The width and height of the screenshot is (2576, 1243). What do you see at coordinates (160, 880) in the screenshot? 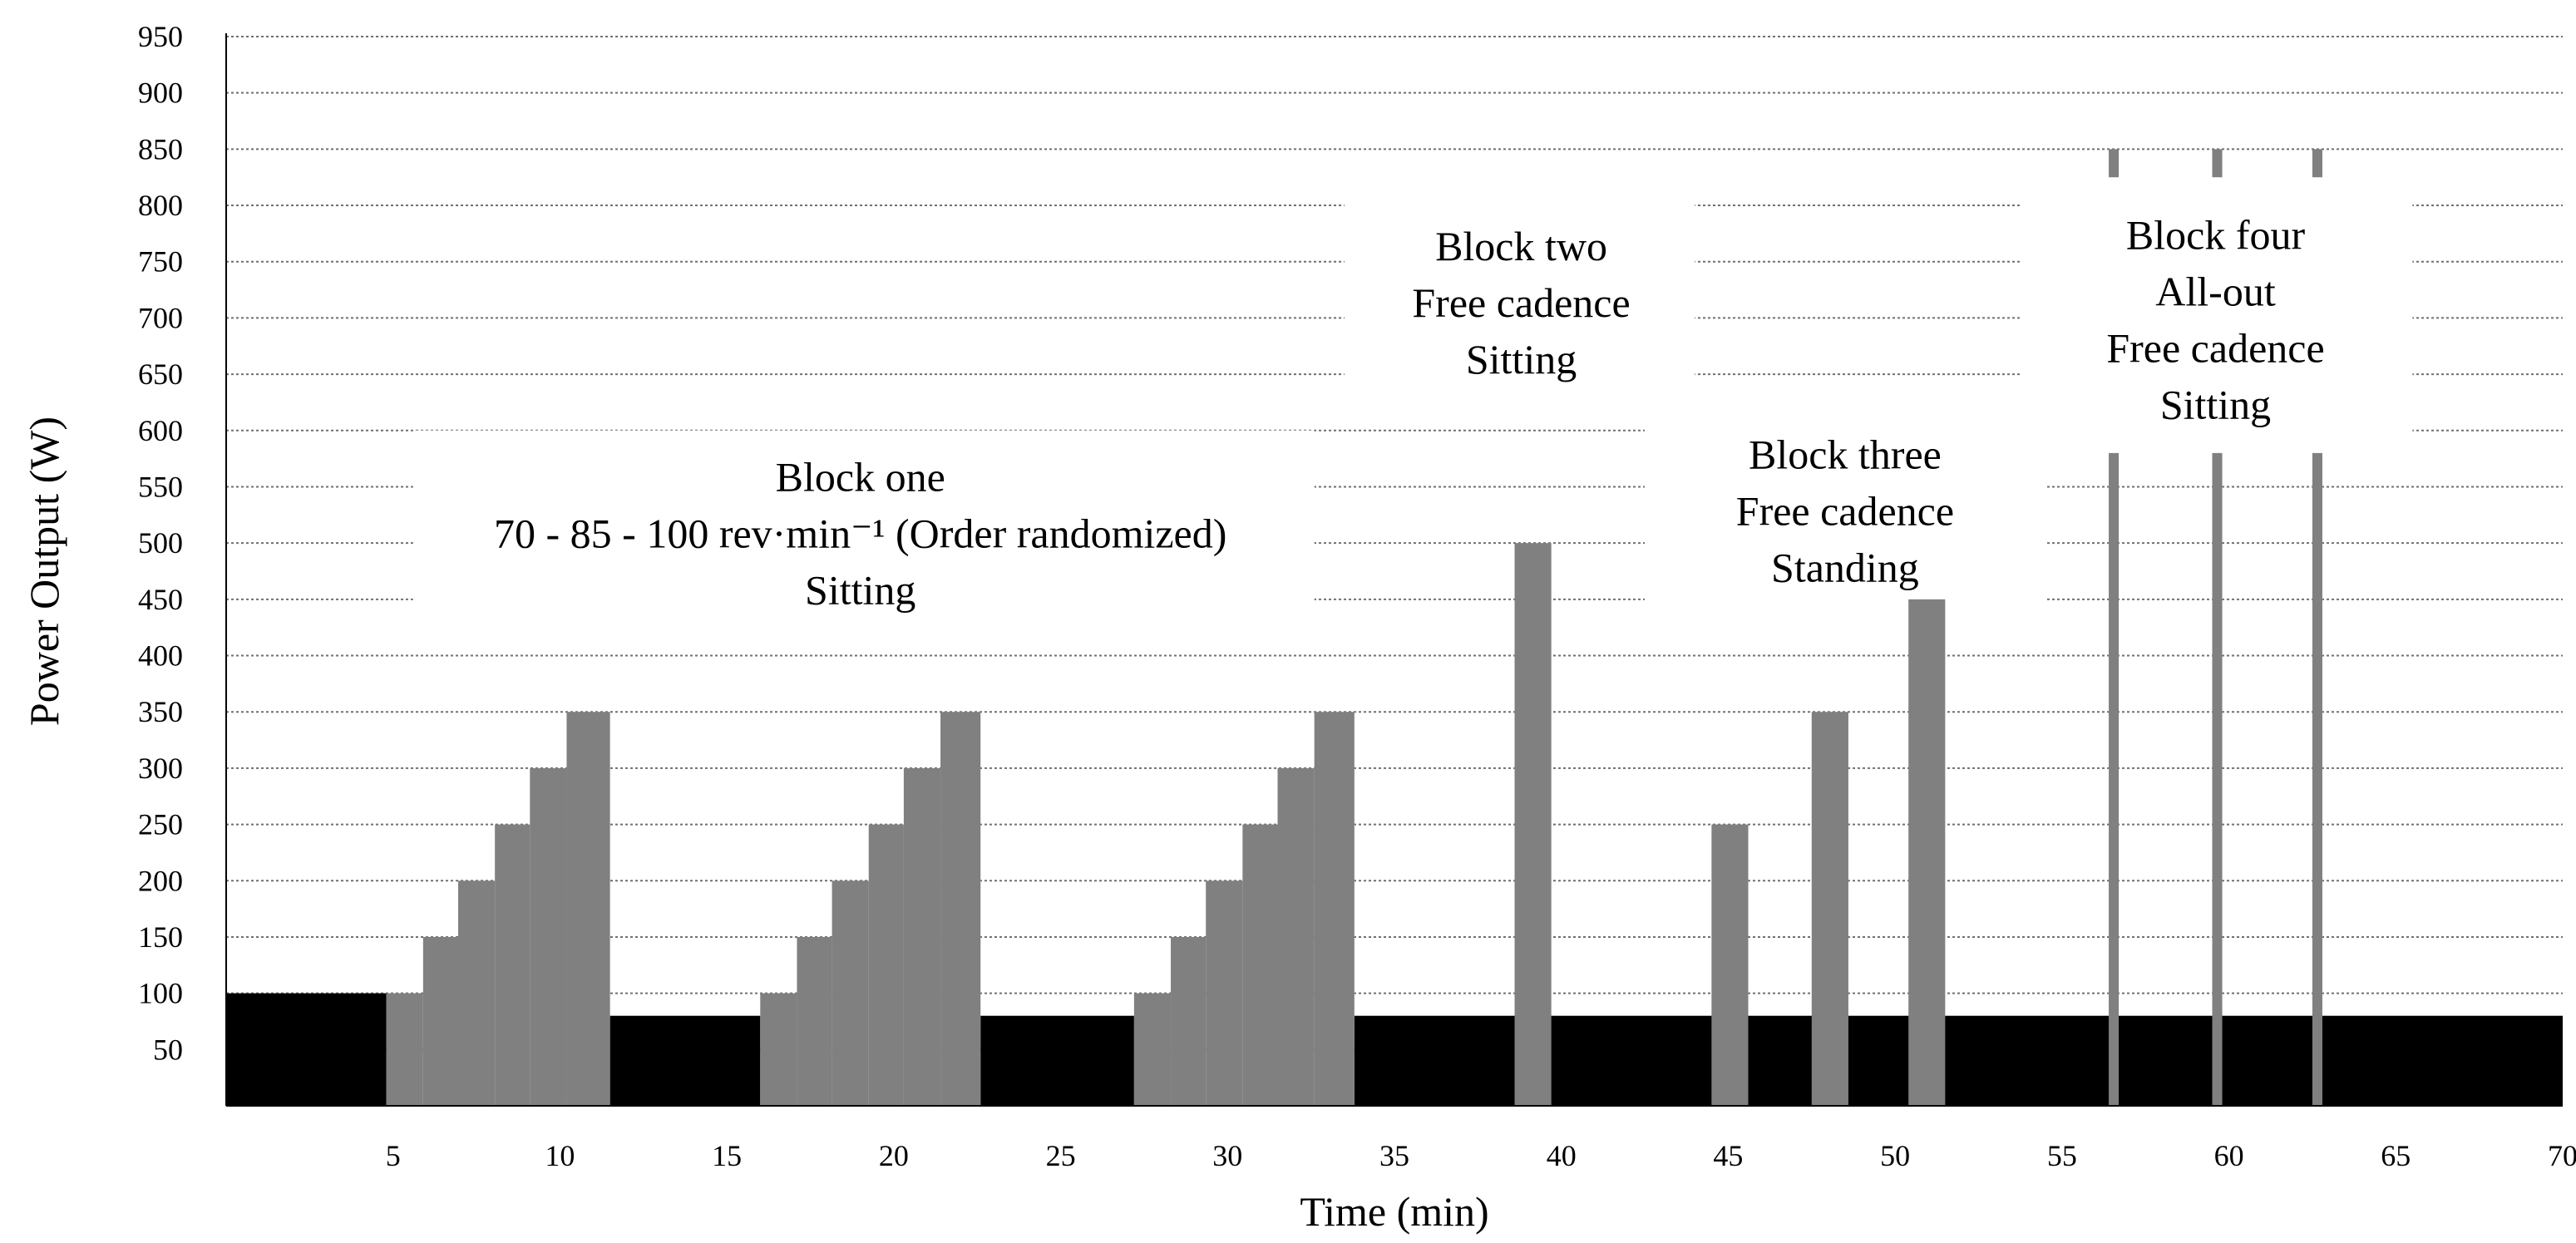
I see `y-tick-label-200: 200` at bounding box center [160, 880].